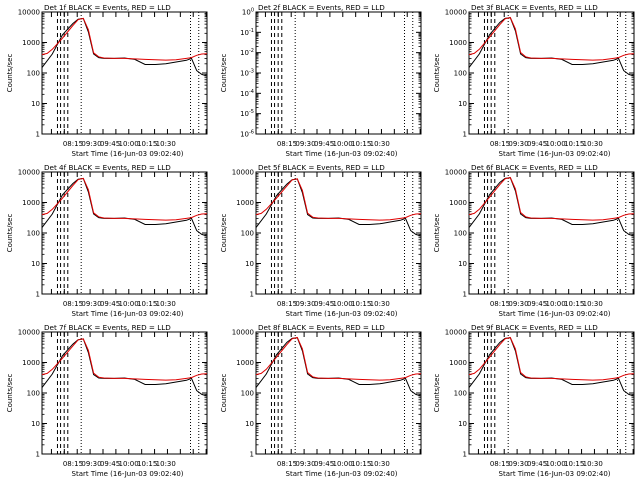  I want to click on panel-title: Det 8f BLACK = Events, RED = LLD, so click(321, 327).